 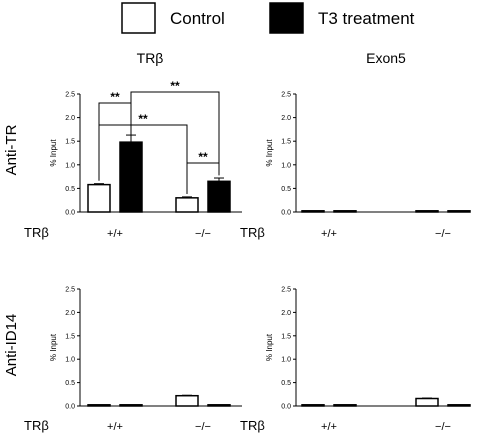 I want to click on legend: Control T3 treatment, so click(x=268, y=18).